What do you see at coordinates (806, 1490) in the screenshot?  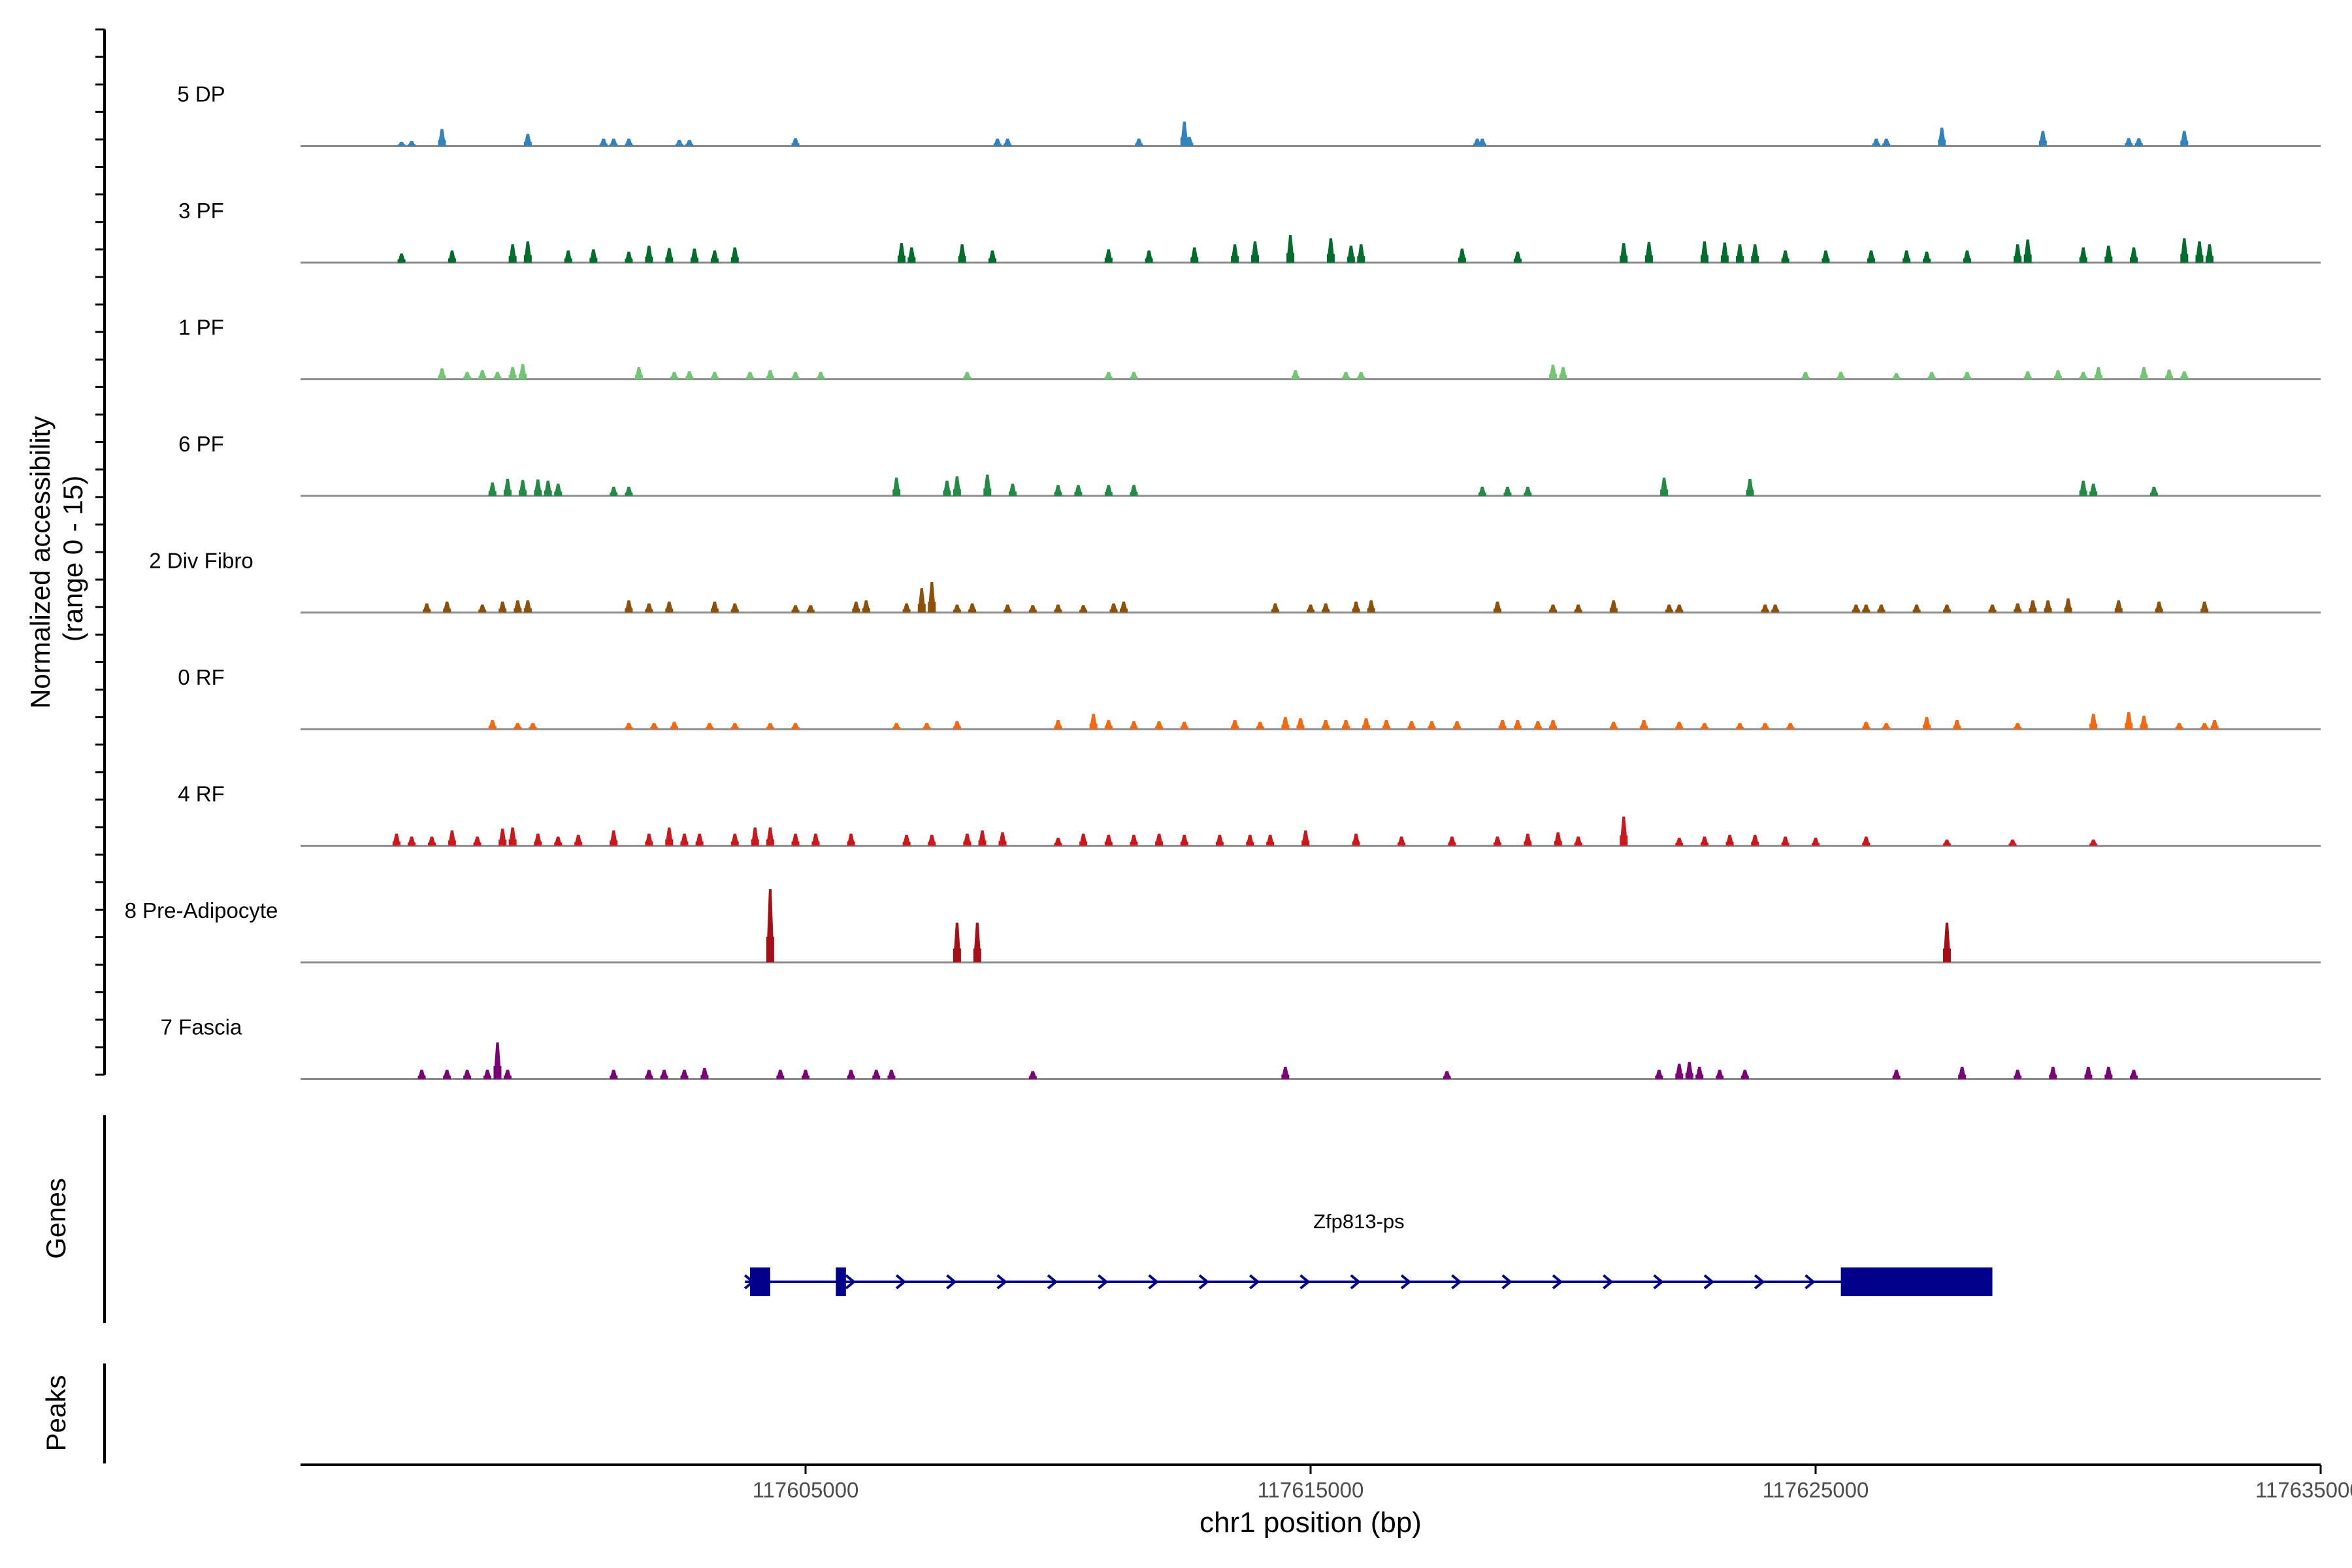 I see `x-tick-label: 117605000` at bounding box center [806, 1490].